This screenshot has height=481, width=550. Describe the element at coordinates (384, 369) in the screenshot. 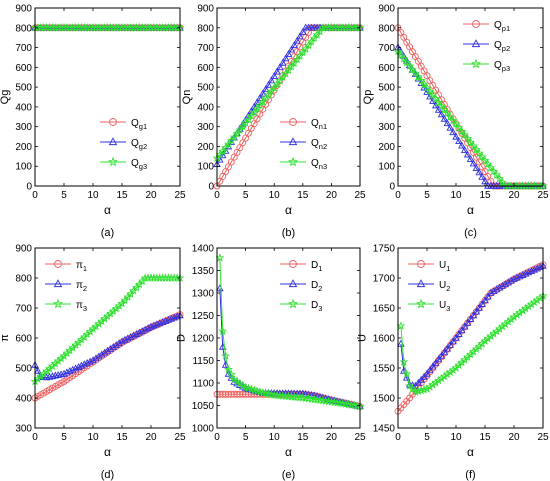

I see `y-tick-label: 1550` at that location.